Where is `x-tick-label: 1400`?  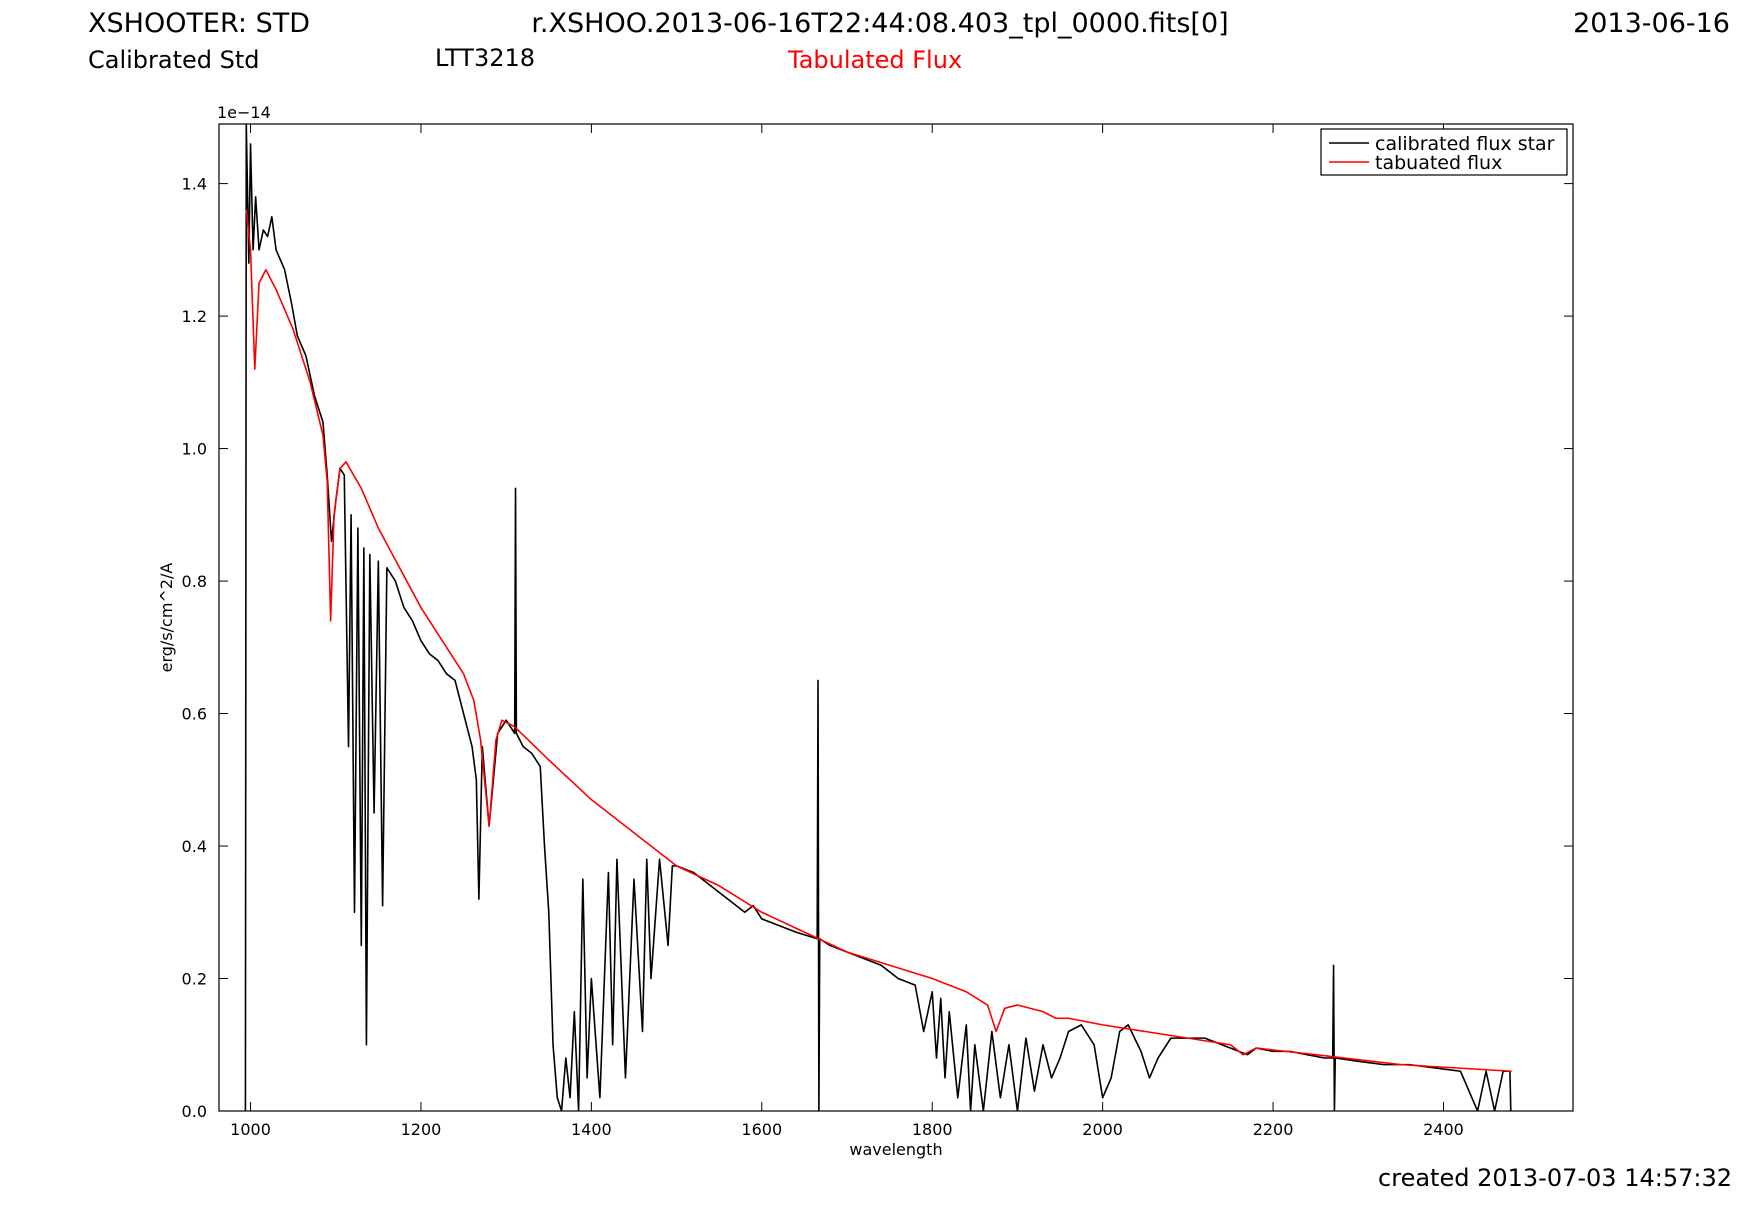 x-tick-label: 1400 is located at coordinates (591, 1129).